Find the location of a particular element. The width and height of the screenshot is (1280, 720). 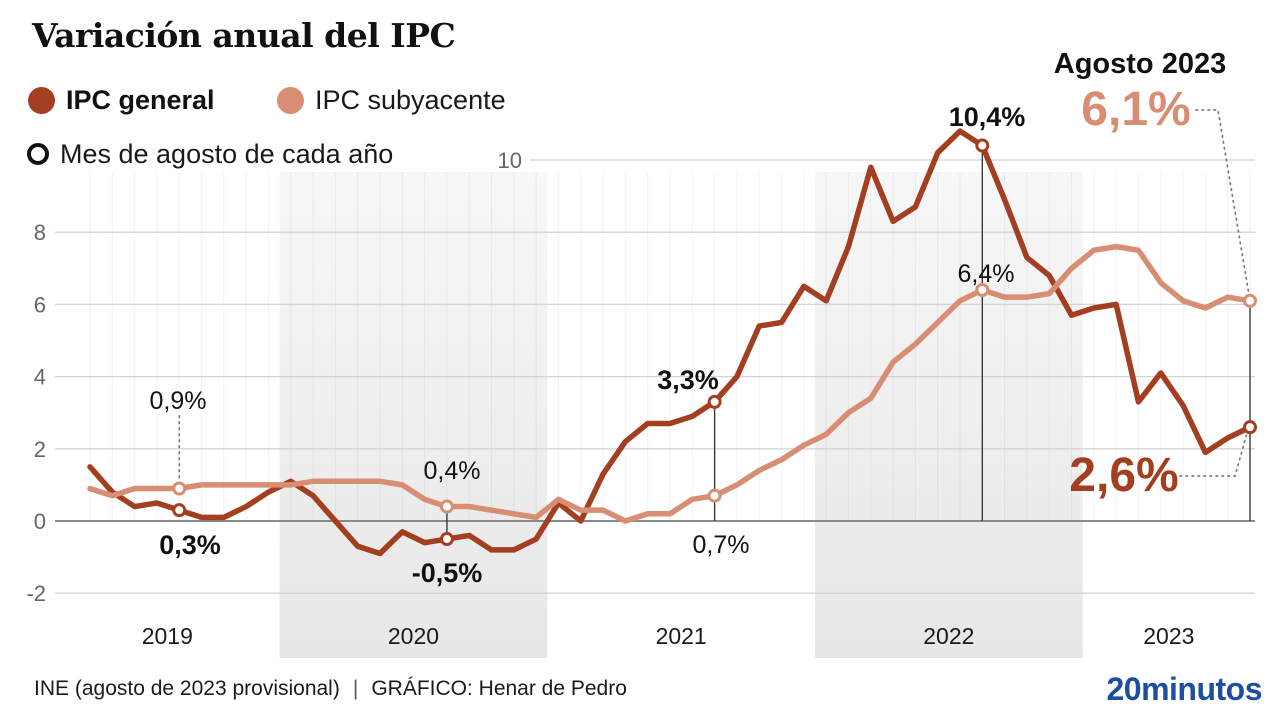

credit-note: GRÁFICO: Henar de Pedro is located at coordinates (499, 688).